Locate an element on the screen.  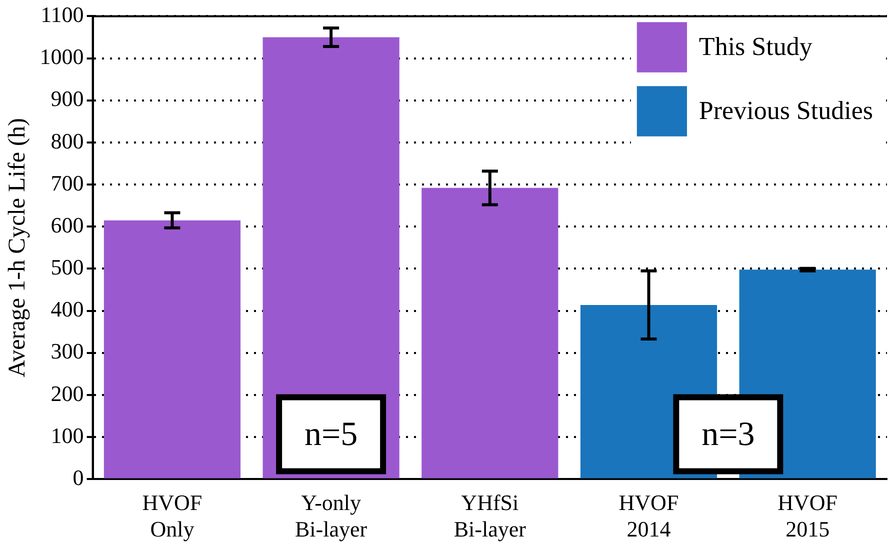
x-tick-label: Y-only Bi-layer is located at coordinates (331, 516).